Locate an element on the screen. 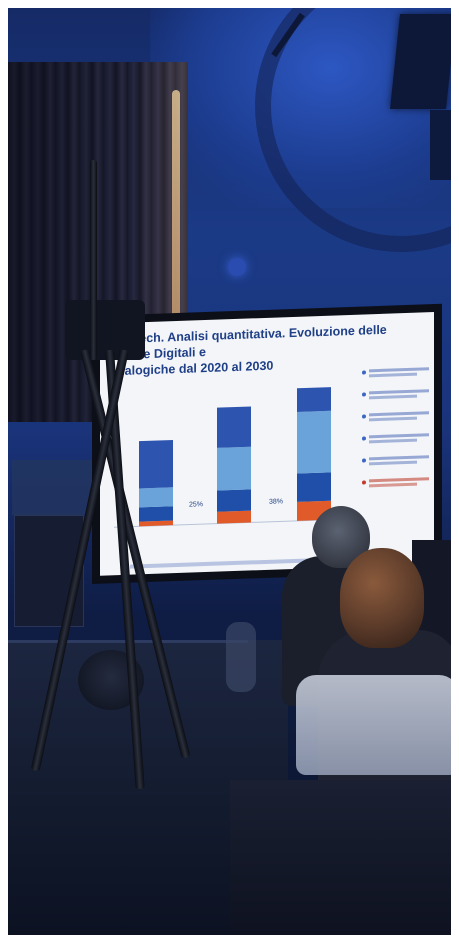 This screenshot has width=459, height=943. tripod-leg is located at coordinates (79, 560).